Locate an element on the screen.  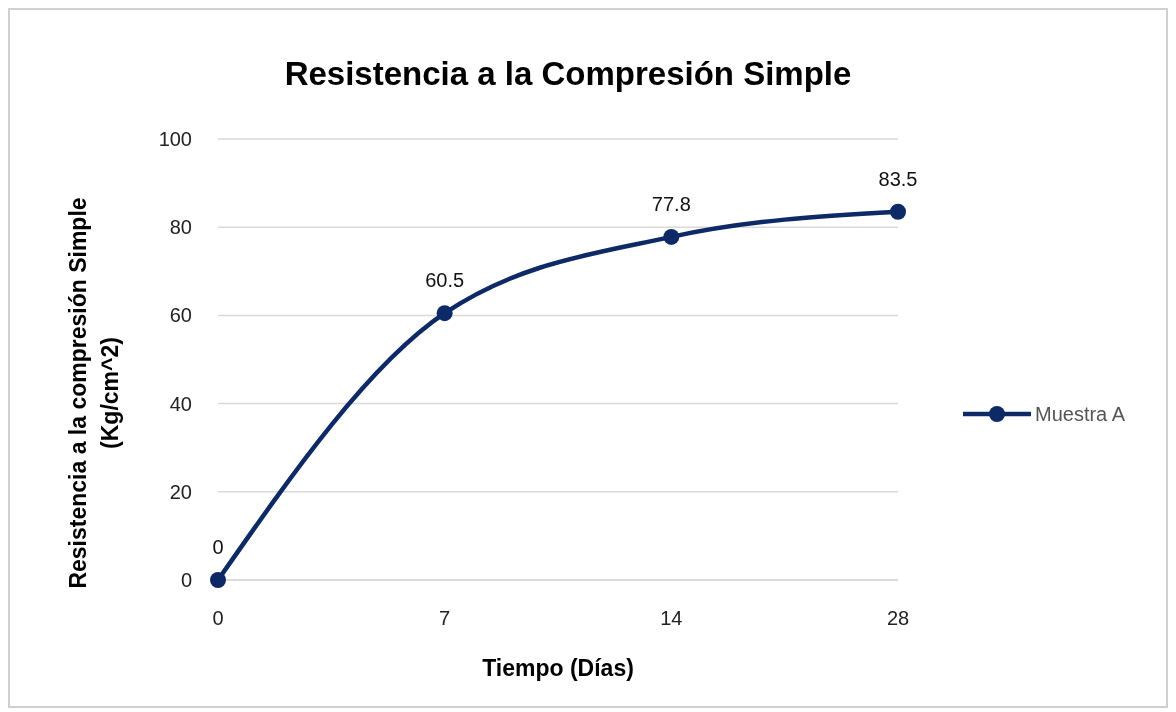
chart-title: Resistencia a la Compresión Simple is located at coordinates (568, 73).